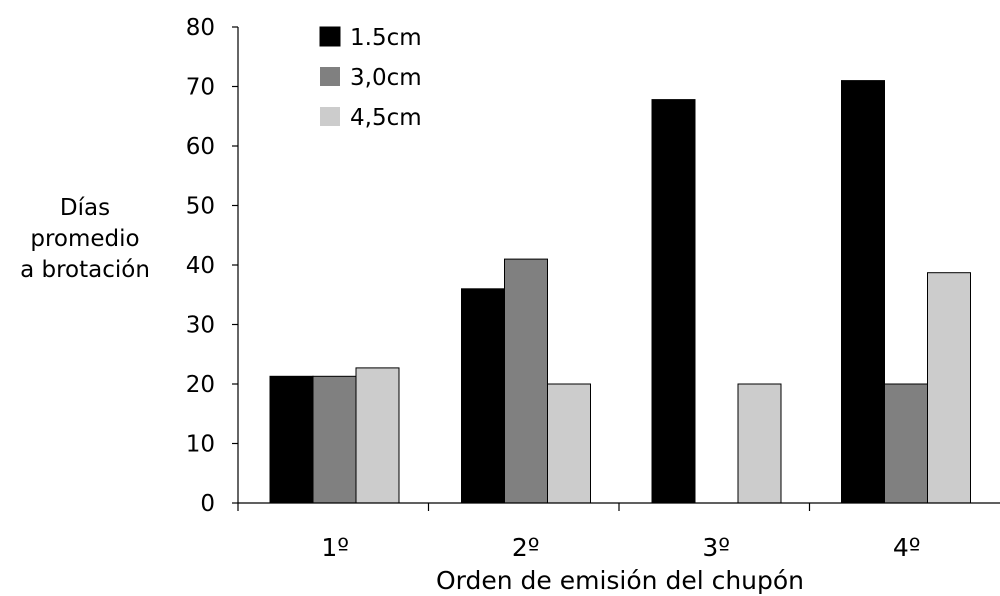  What do you see at coordinates (200, 326) in the screenshot?
I see `y-tick-label-30: 30` at bounding box center [200, 326].